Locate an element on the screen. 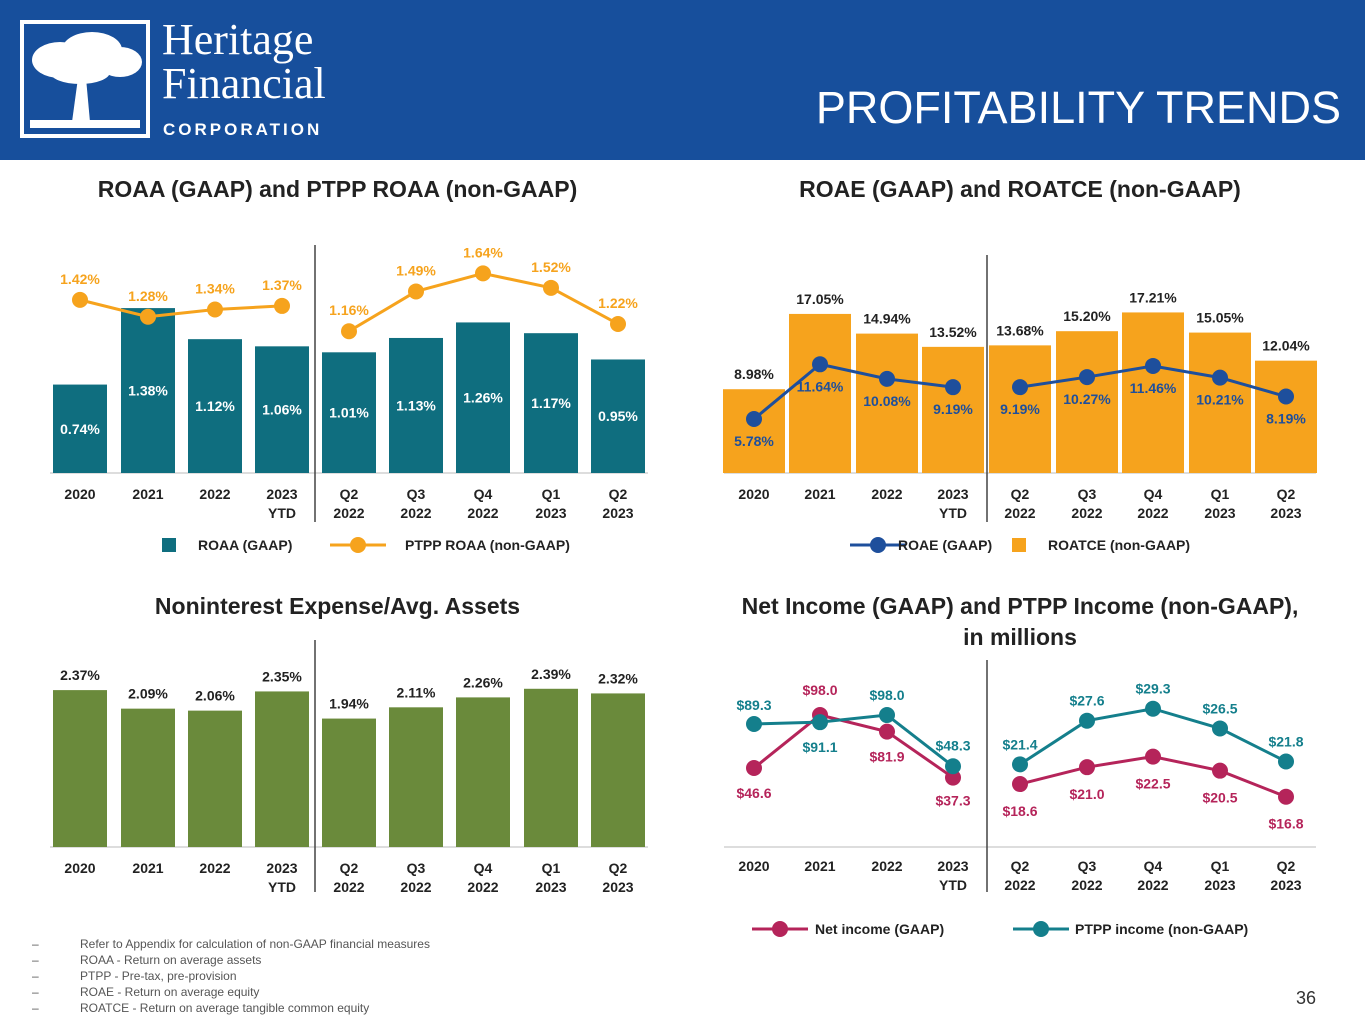 The height and width of the screenshot is (1024, 1365). logo-corporation: CORPORATION is located at coordinates (243, 129).